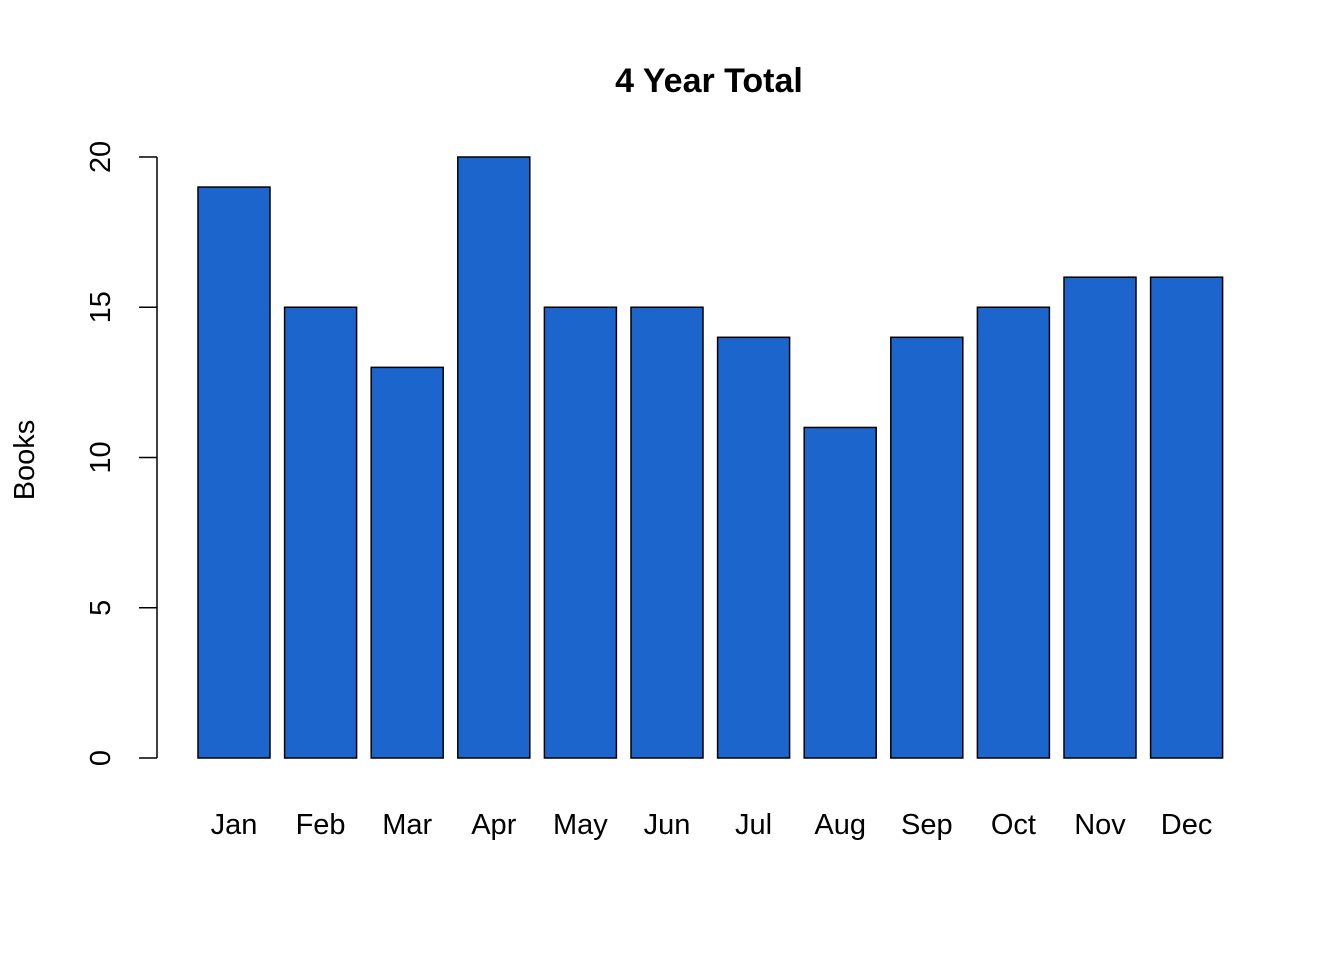  Describe the element at coordinates (1100, 517) in the screenshot. I see `bar-nov` at that location.